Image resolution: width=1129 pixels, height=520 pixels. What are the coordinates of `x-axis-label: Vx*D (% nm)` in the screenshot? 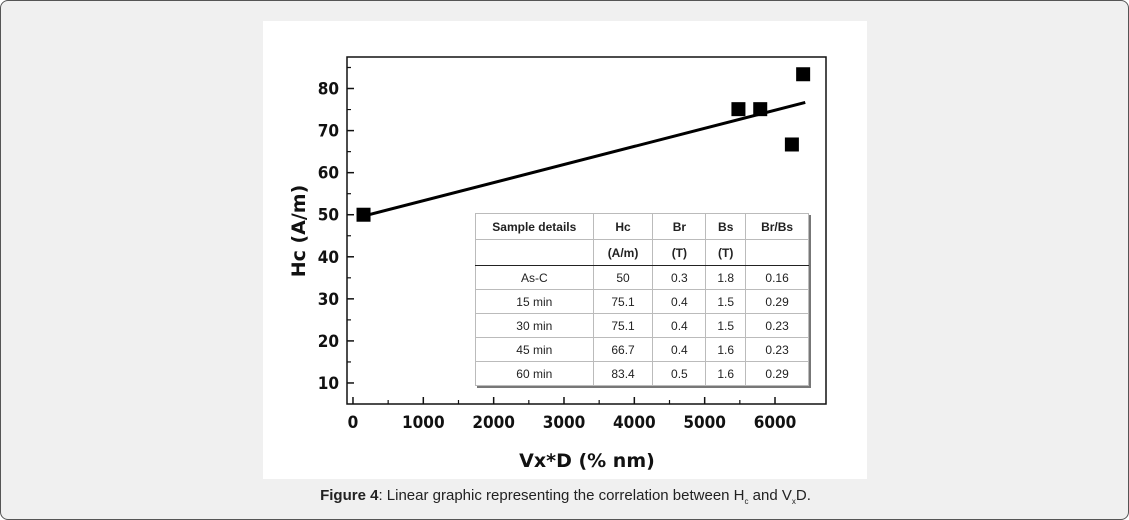 It's located at (587, 461).